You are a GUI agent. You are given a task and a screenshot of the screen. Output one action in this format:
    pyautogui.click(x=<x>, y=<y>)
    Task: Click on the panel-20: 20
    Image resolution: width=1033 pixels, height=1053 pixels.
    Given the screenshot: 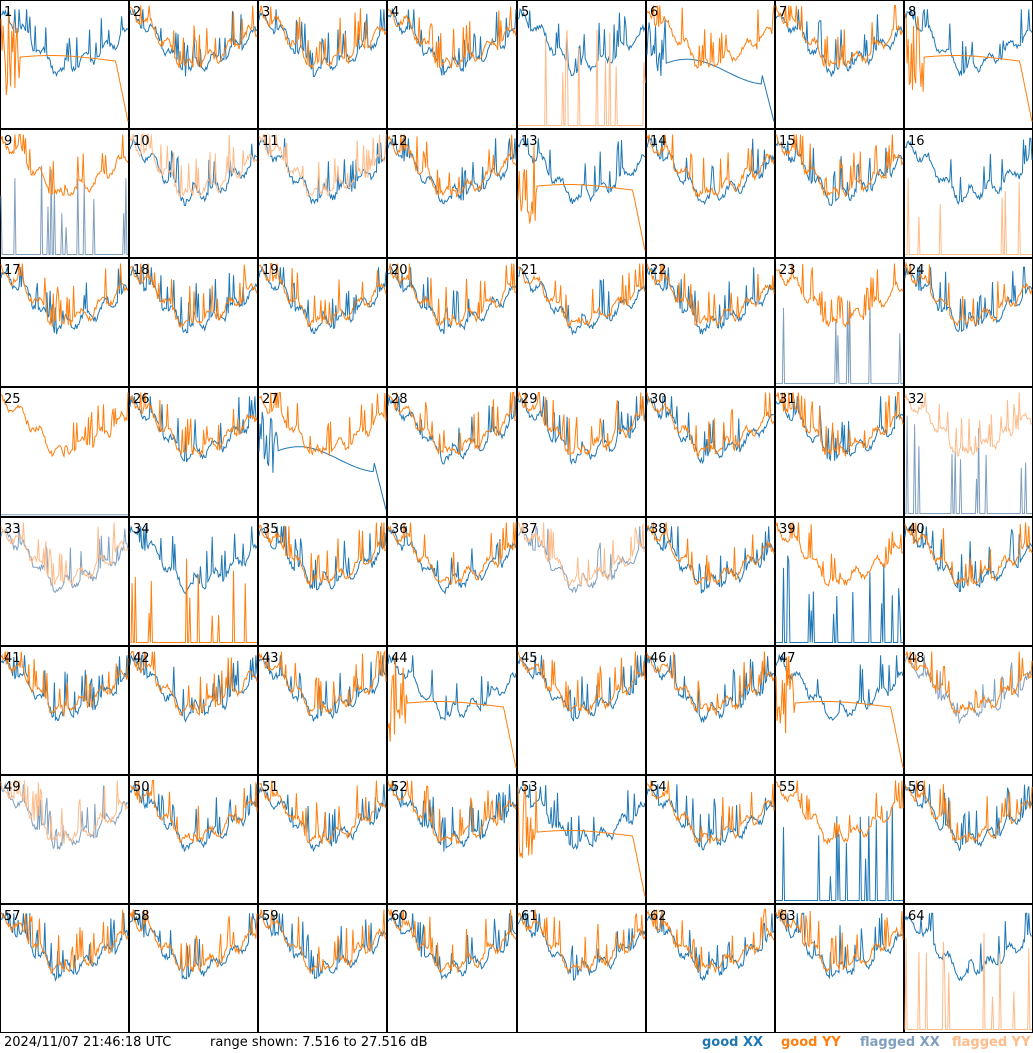 What is the action you would take?
    pyautogui.click(x=452, y=322)
    